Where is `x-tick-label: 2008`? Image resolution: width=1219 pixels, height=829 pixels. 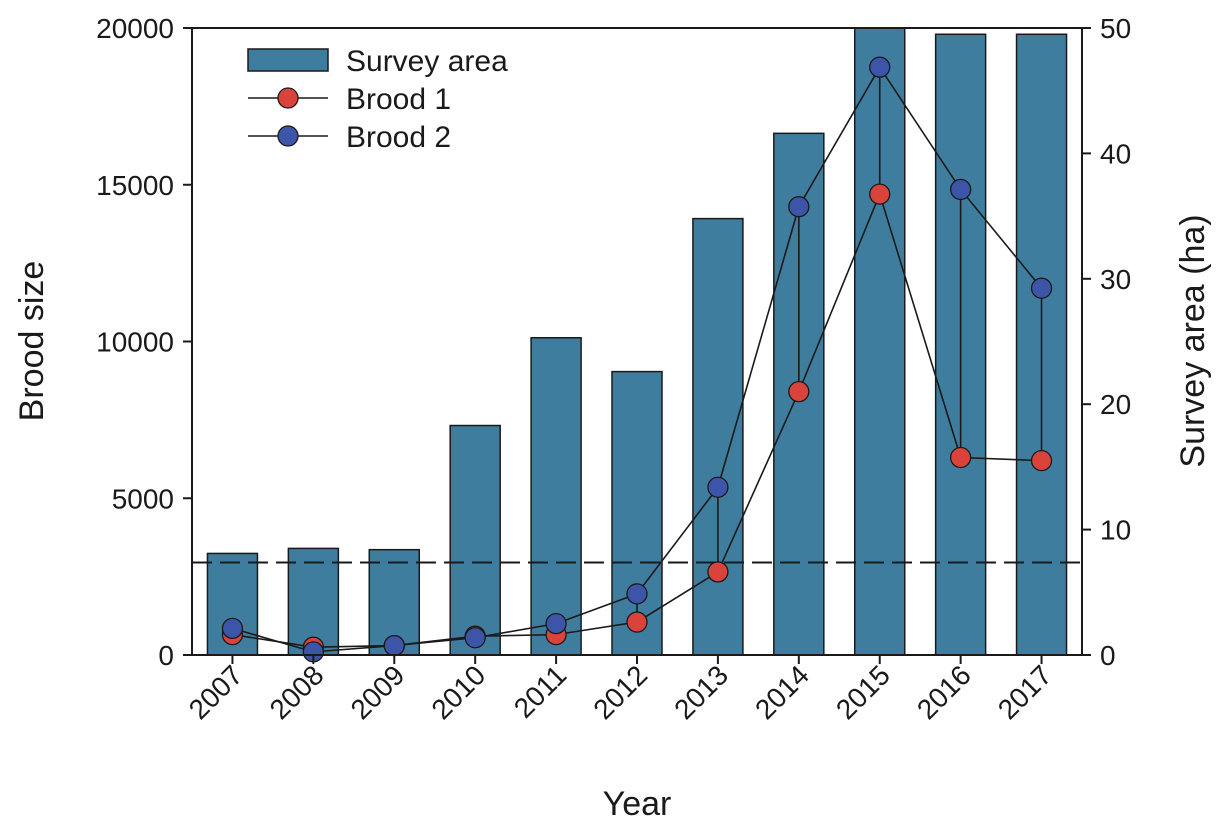
x-tick-label: 2008 is located at coordinates (297, 692).